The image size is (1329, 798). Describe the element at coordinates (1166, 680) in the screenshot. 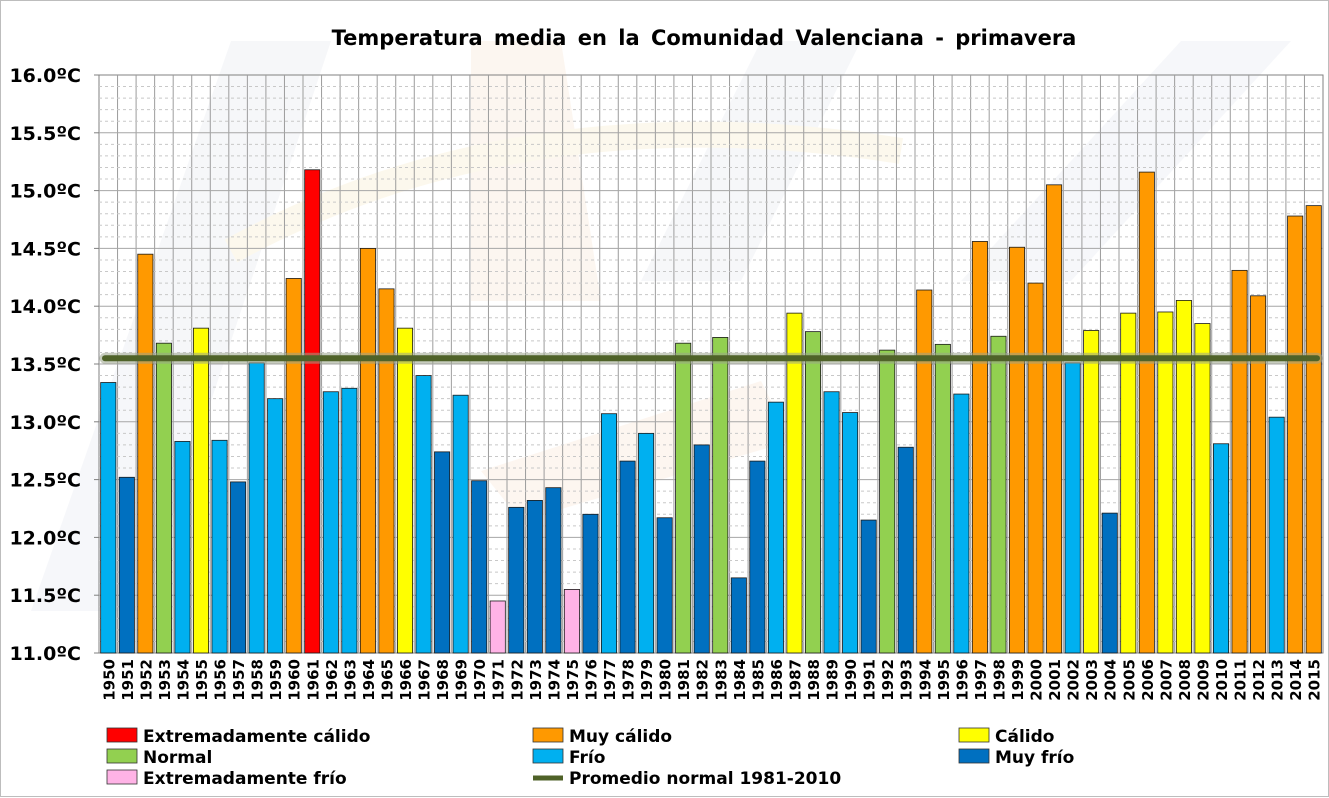

I see `x-tick-label: 2007` at that location.